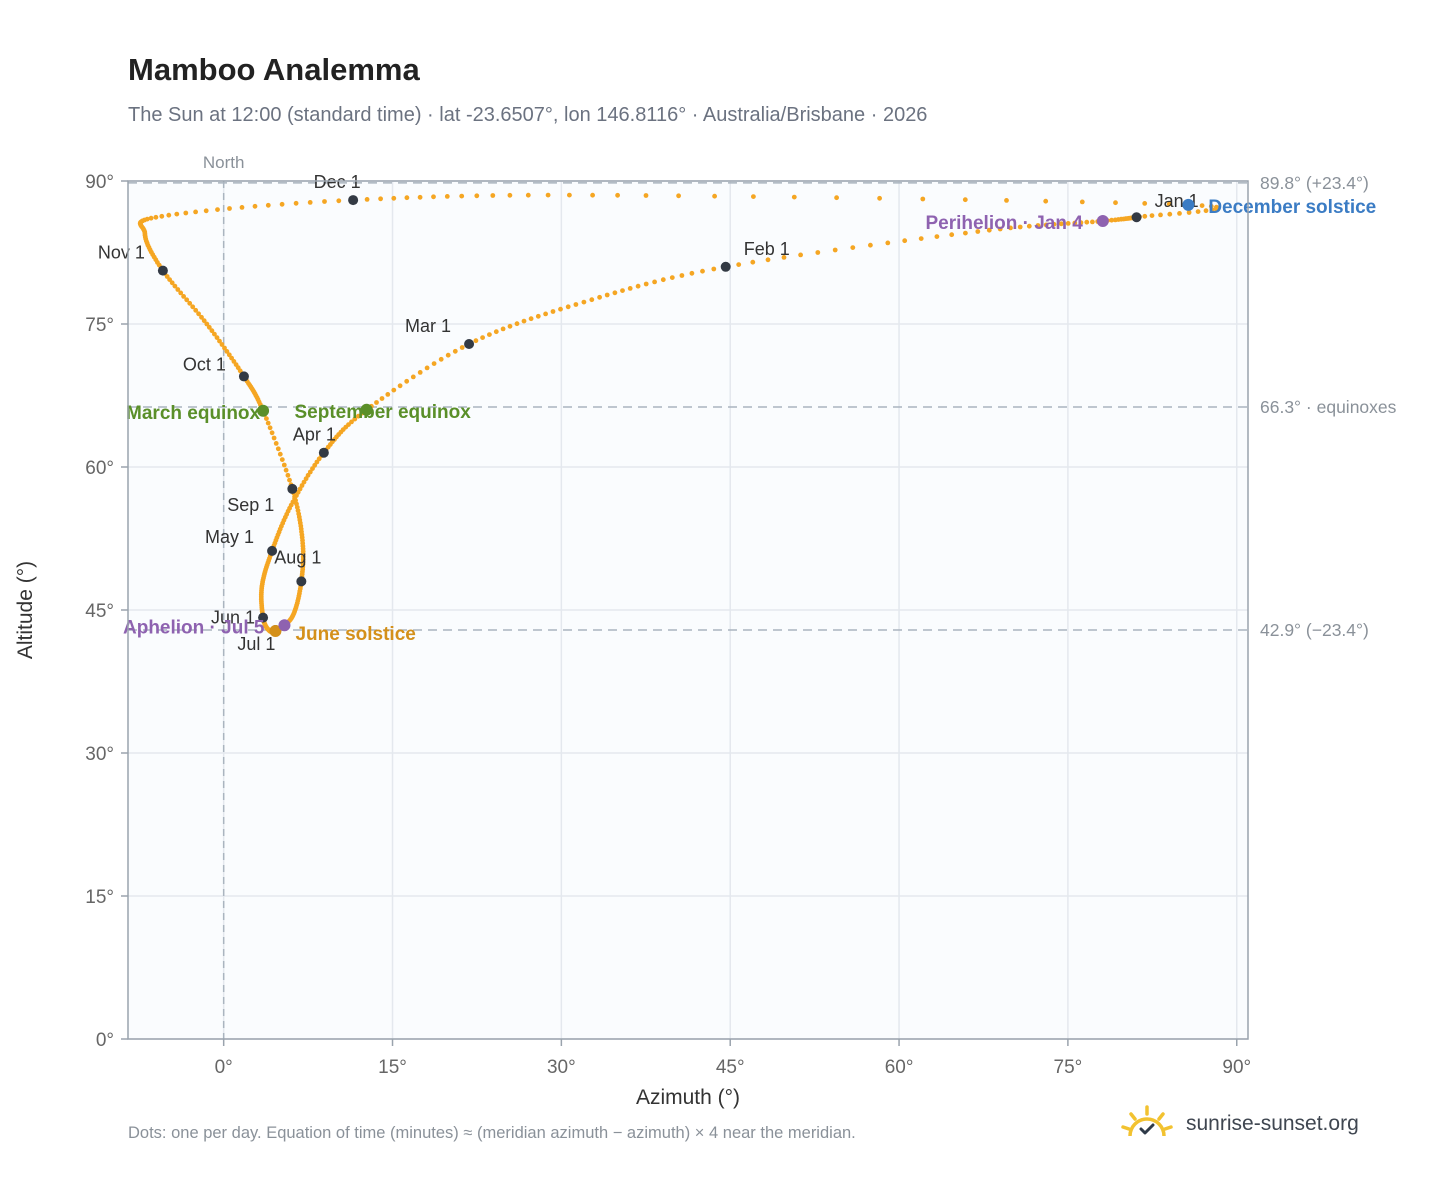 The image size is (1448, 1188). I want to click on month-label: Aug 1, so click(297, 557).